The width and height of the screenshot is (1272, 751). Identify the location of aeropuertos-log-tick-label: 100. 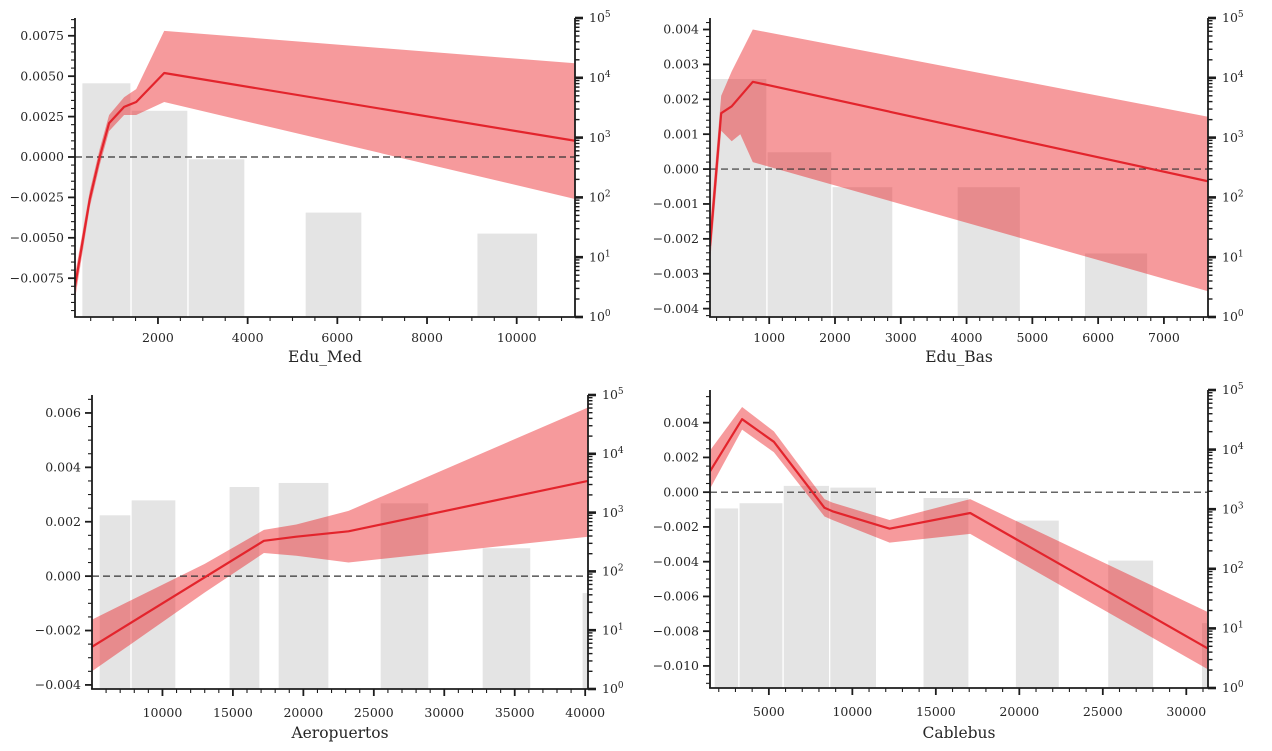
(613, 688).